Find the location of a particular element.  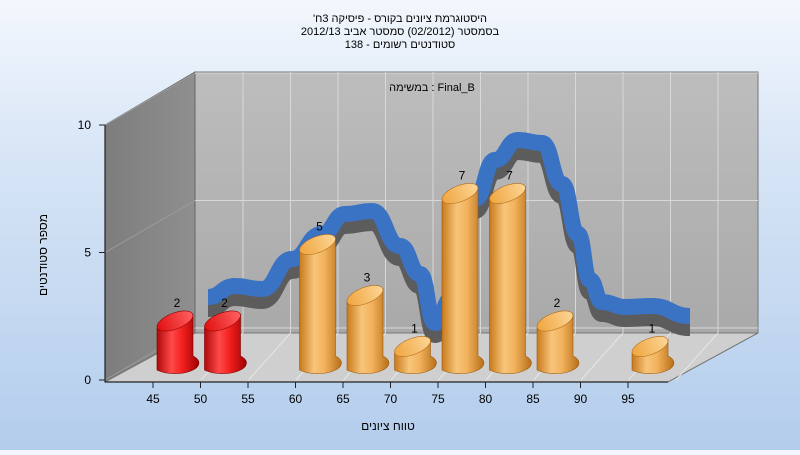

bar-75: 7 is located at coordinates (463, 271).